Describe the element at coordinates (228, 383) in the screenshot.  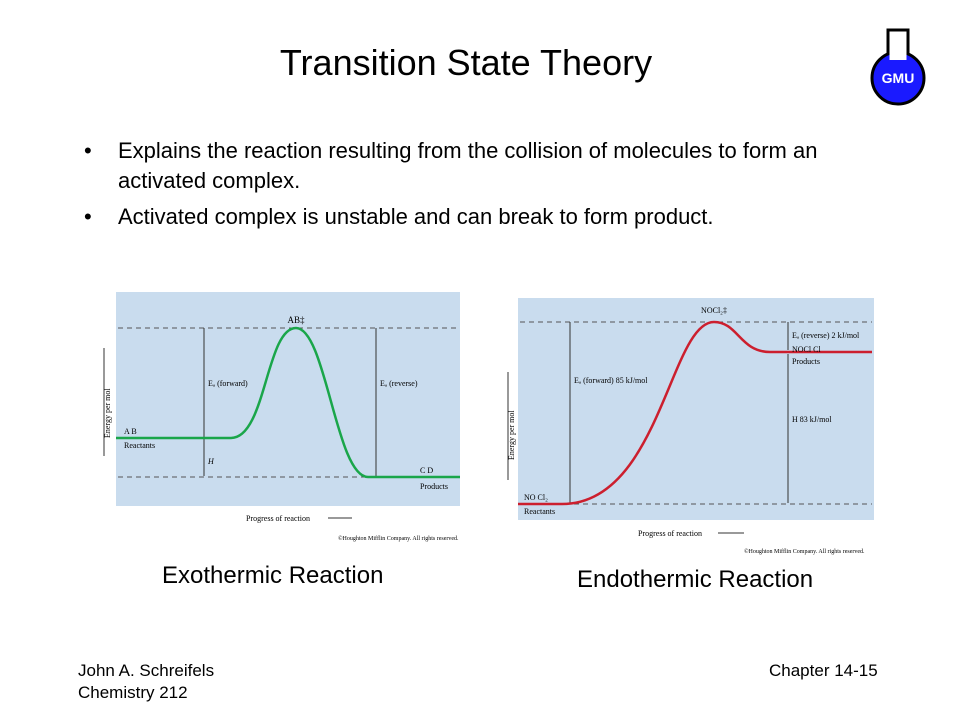
I see `ea-forward-label: Eₐ (forward)` at that location.